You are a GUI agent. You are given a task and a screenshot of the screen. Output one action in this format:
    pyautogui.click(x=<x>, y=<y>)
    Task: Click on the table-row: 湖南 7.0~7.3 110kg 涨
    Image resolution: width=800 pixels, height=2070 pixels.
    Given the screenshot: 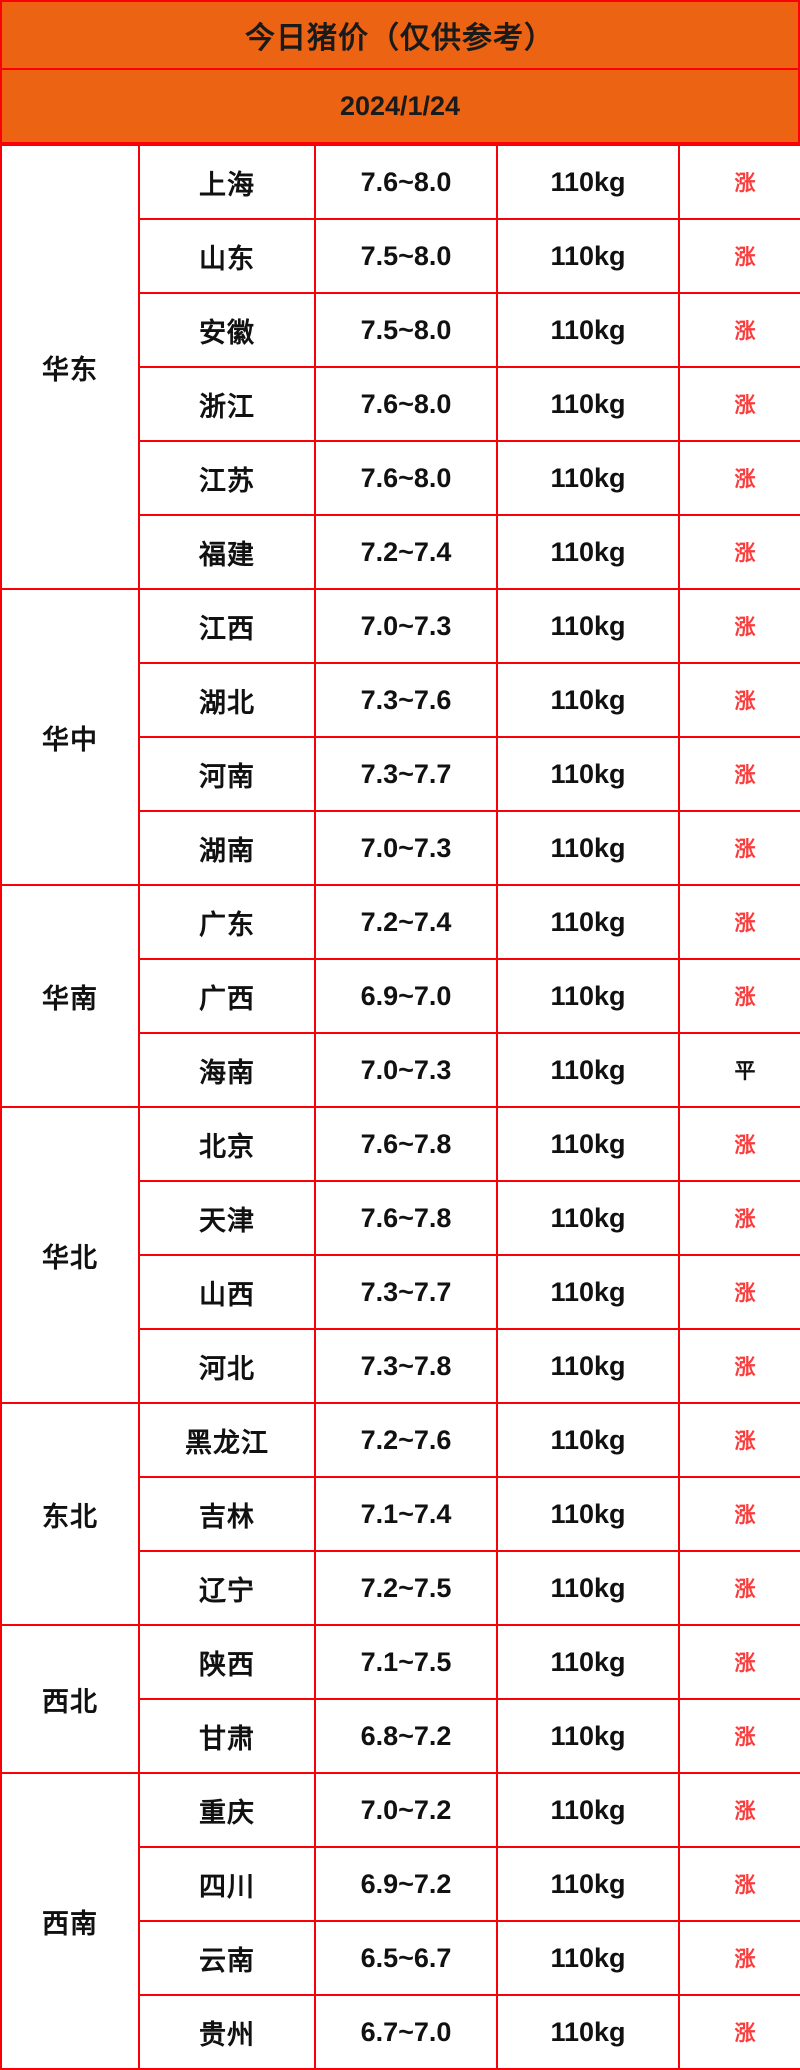 What is the action you would take?
    pyautogui.click(x=400, y=848)
    